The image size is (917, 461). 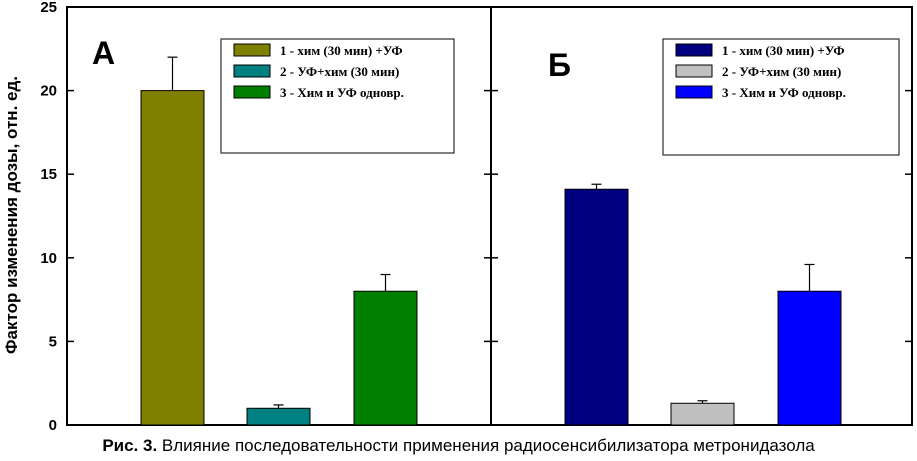 I want to click on y-tick-label: 25, so click(x=48, y=8).